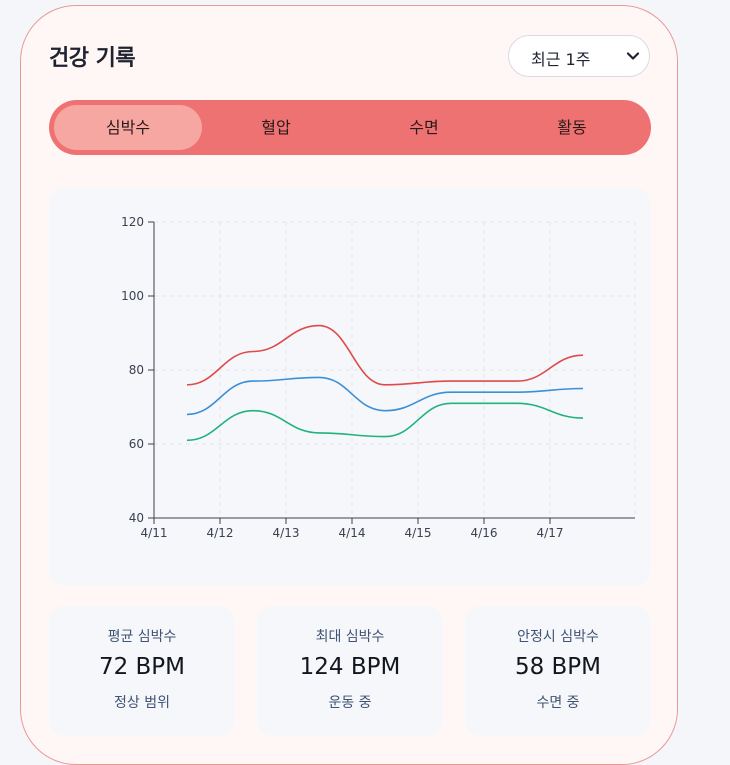 The width and height of the screenshot is (730, 765). I want to click on stat-value: 58 BPM, so click(558, 667).